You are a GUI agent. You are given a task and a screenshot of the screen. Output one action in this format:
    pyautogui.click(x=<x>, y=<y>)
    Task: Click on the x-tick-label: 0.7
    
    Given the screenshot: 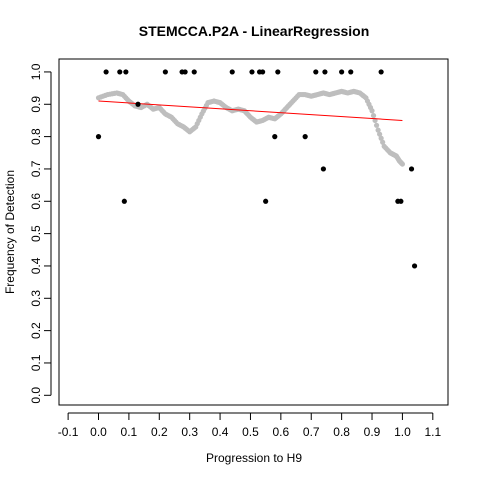 What is the action you would take?
    pyautogui.click(x=311, y=432)
    